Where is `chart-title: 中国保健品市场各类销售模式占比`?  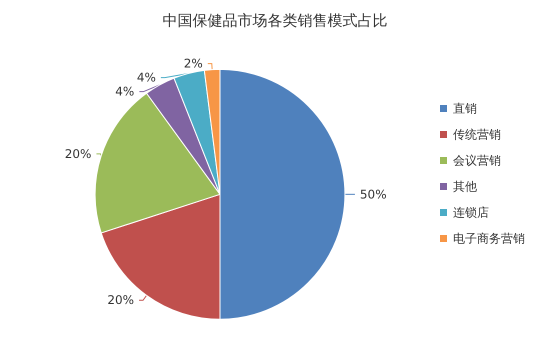
chart-title: 中国保健品市场各类销售模式占比 is located at coordinates (275, 21).